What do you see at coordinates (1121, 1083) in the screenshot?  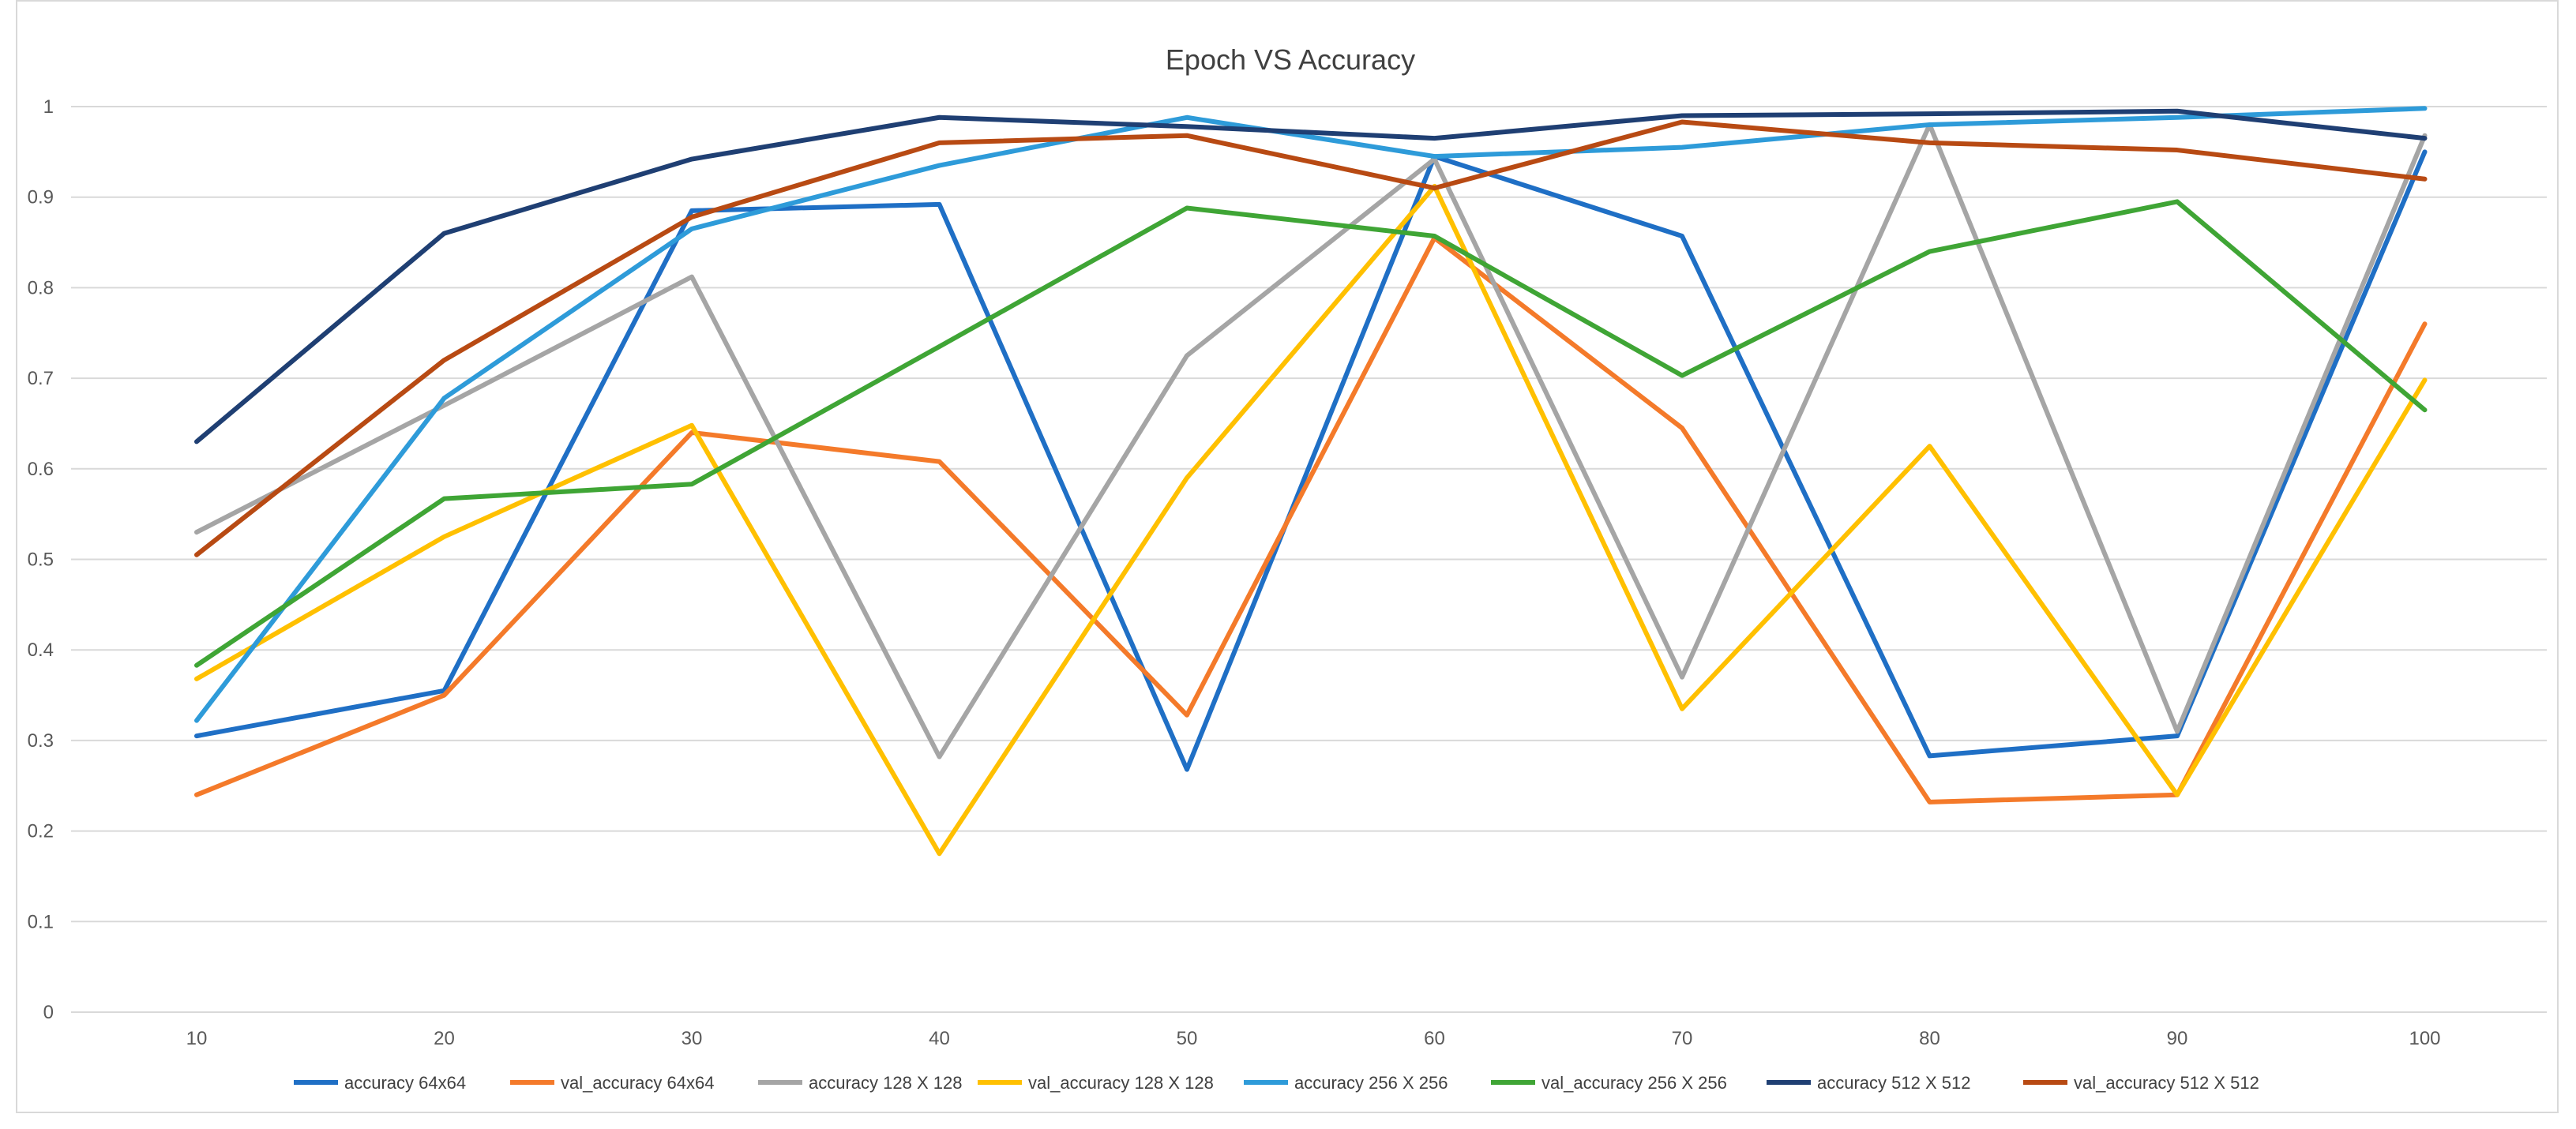 I see `legend-label: val_accuracy 128 X 128` at bounding box center [1121, 1083].